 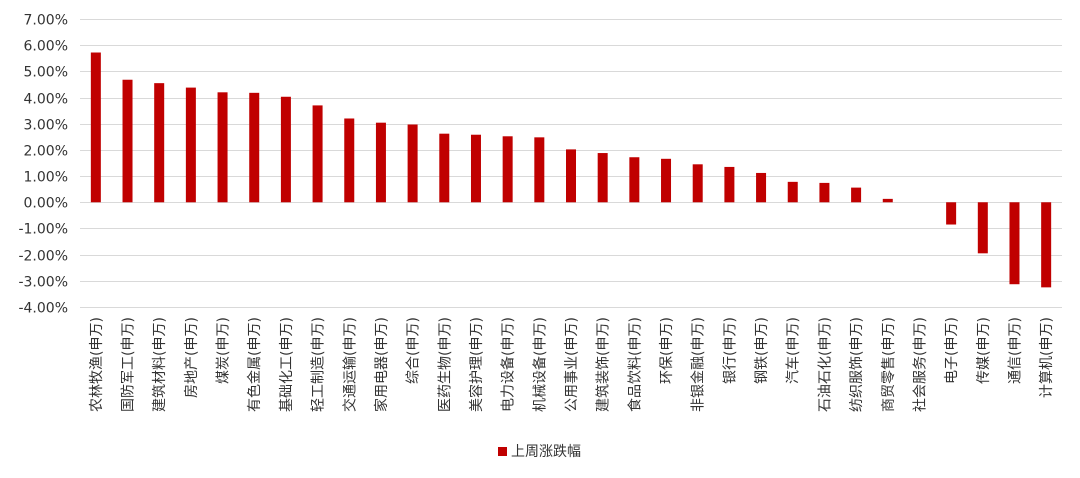 What do you see at coordinates (1015, 350) in the screenshot?
I see `x-category-label: 通信(申万)` at bounding box center [1015, 350].